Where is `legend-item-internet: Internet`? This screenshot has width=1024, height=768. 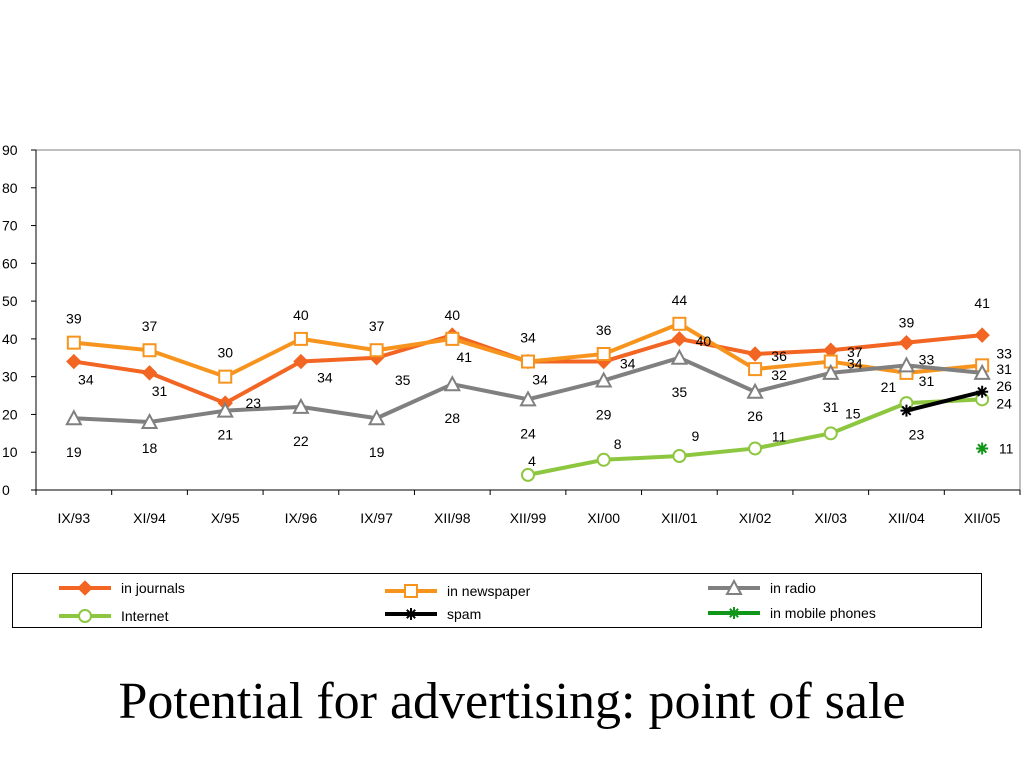 legend-item-internet: Internet is located at coordinates (112, 616).